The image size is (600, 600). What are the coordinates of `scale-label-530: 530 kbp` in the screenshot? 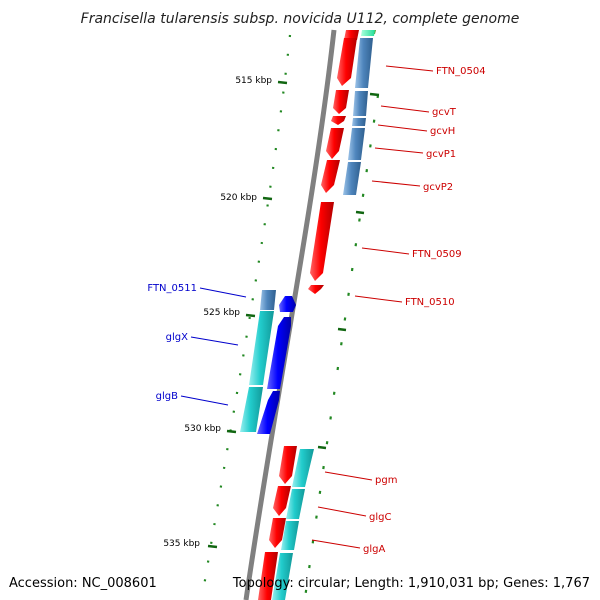 It's located at (202, 429).